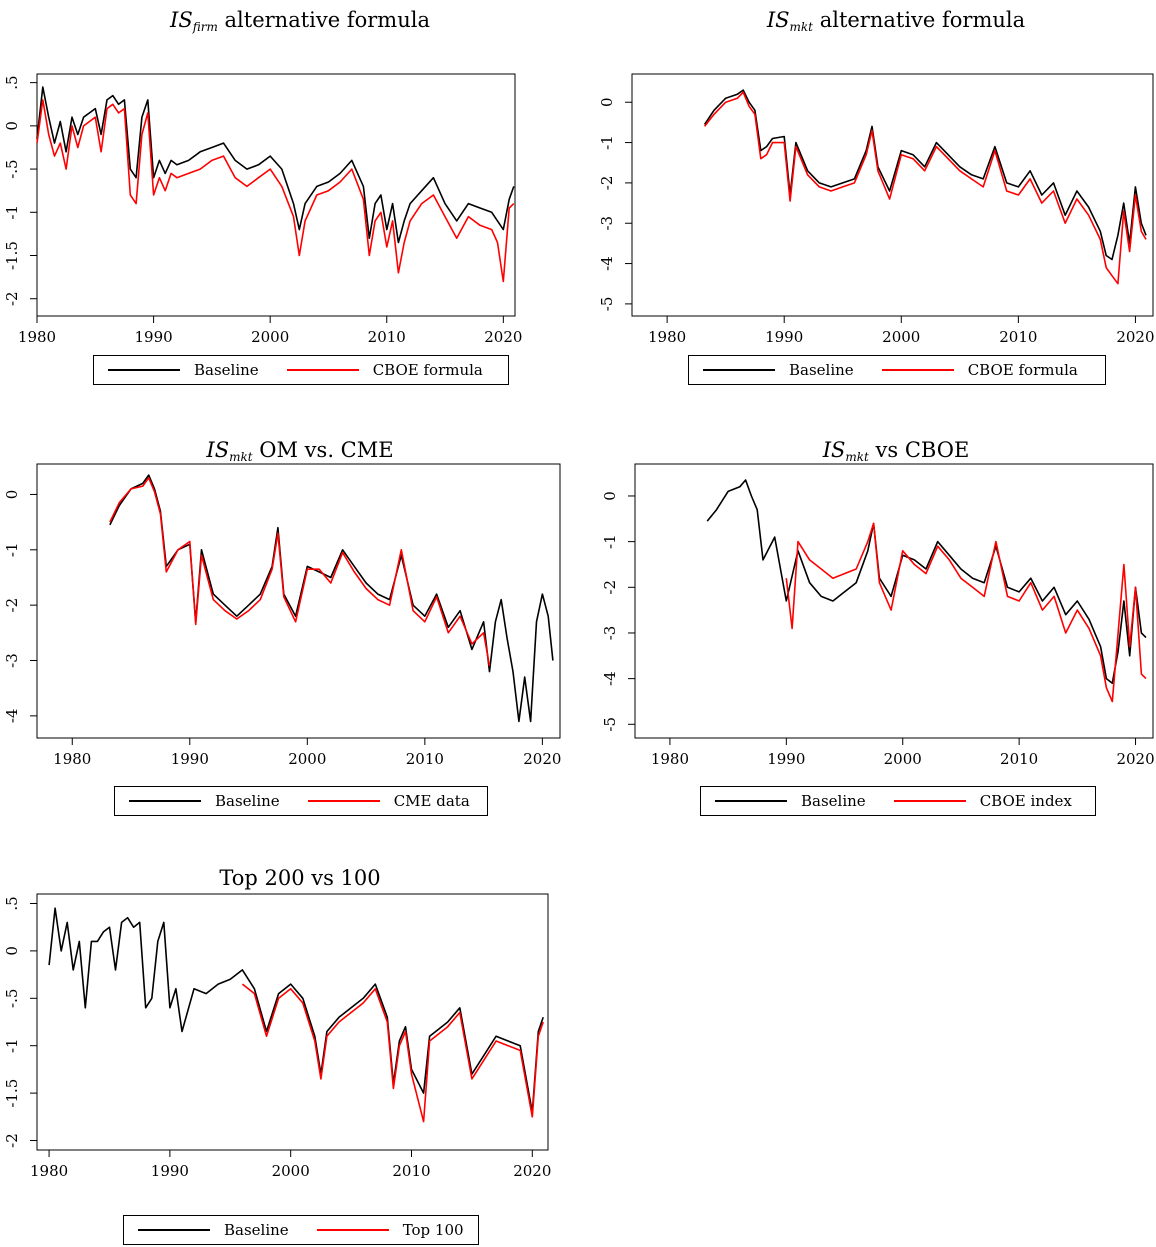 The width and height of the screenshot is (1156, 1247). I want to click on chart-title-1-rest: alternative formula, so click(327, 20).